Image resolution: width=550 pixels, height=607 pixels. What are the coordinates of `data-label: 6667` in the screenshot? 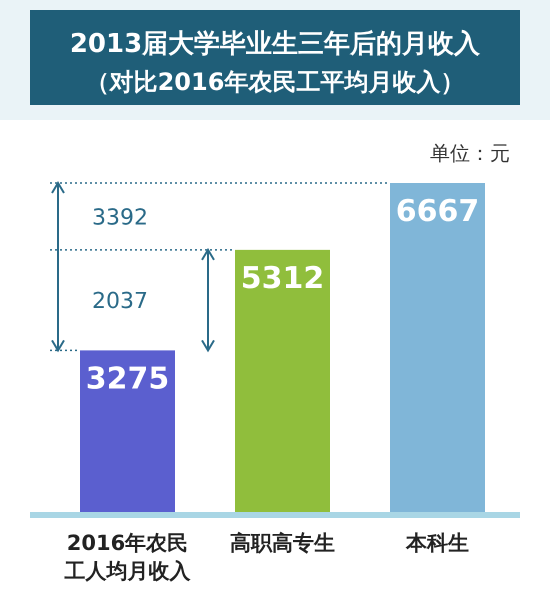 It's located at (438, 211).